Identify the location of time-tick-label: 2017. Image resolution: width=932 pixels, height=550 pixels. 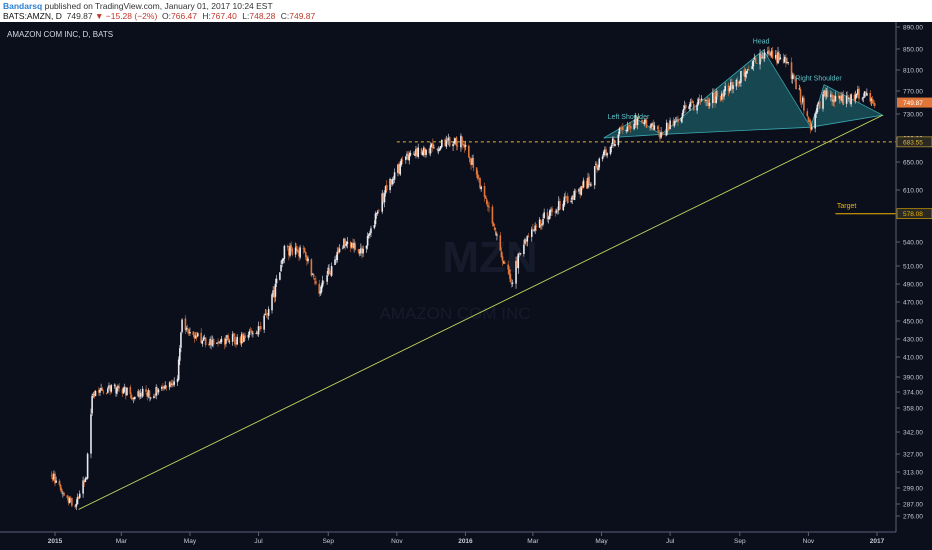
(877, 541).